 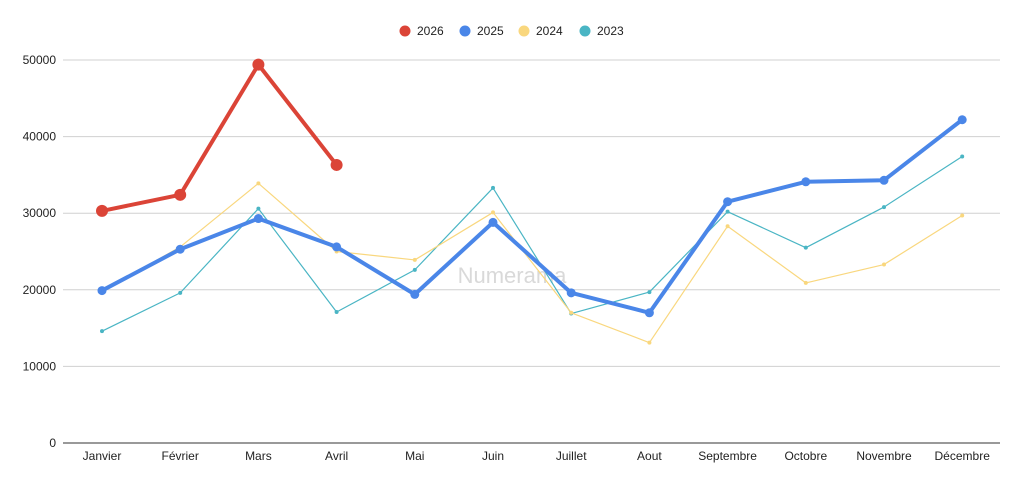 What do you see at coordinates (102, 456) in the screenshot?
I see `x-tick-label: Janvier` at bounding box center [102, 456].